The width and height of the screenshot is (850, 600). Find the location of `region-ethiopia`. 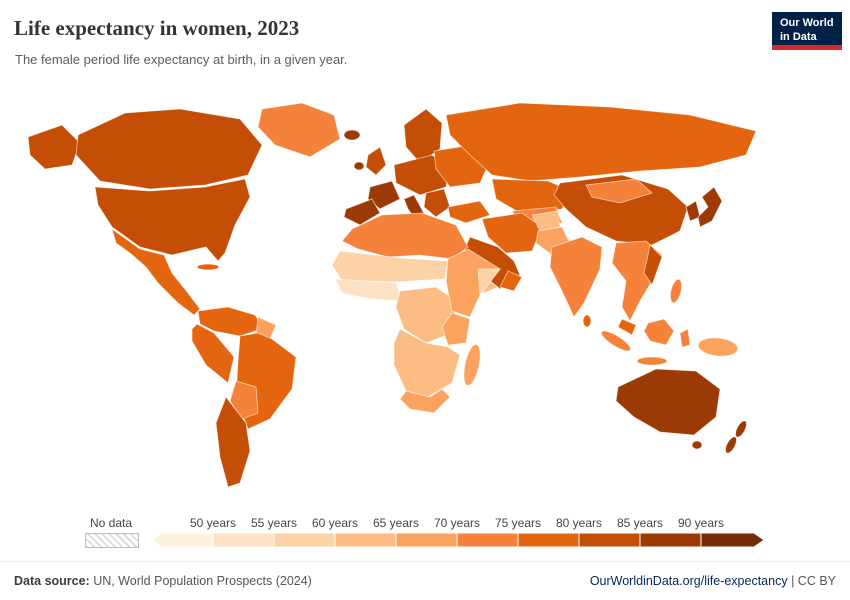

region-ethiopia is located at coordinates (473, 283).